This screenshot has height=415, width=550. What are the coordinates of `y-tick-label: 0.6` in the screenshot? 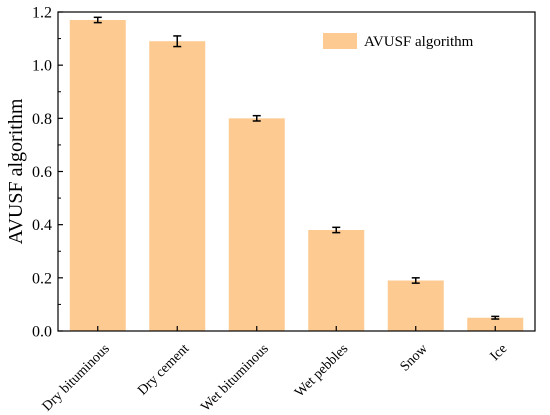 It's located at (42, 172).